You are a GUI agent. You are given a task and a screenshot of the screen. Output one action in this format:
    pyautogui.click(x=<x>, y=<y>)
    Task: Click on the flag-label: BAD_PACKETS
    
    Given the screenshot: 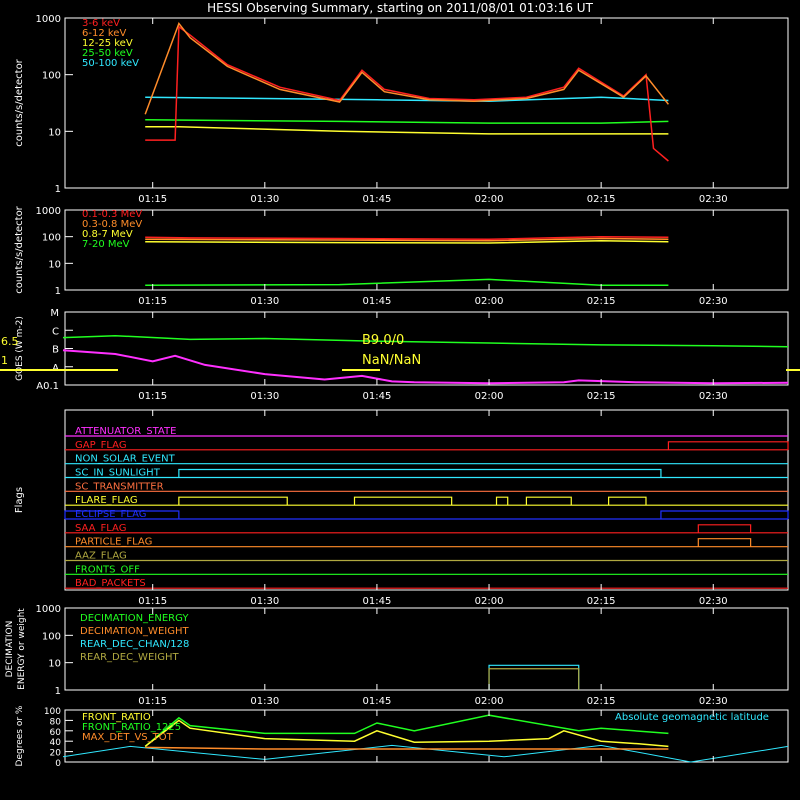 What is the action you would take?
    pyautogui.click(x=110, y=583)
    